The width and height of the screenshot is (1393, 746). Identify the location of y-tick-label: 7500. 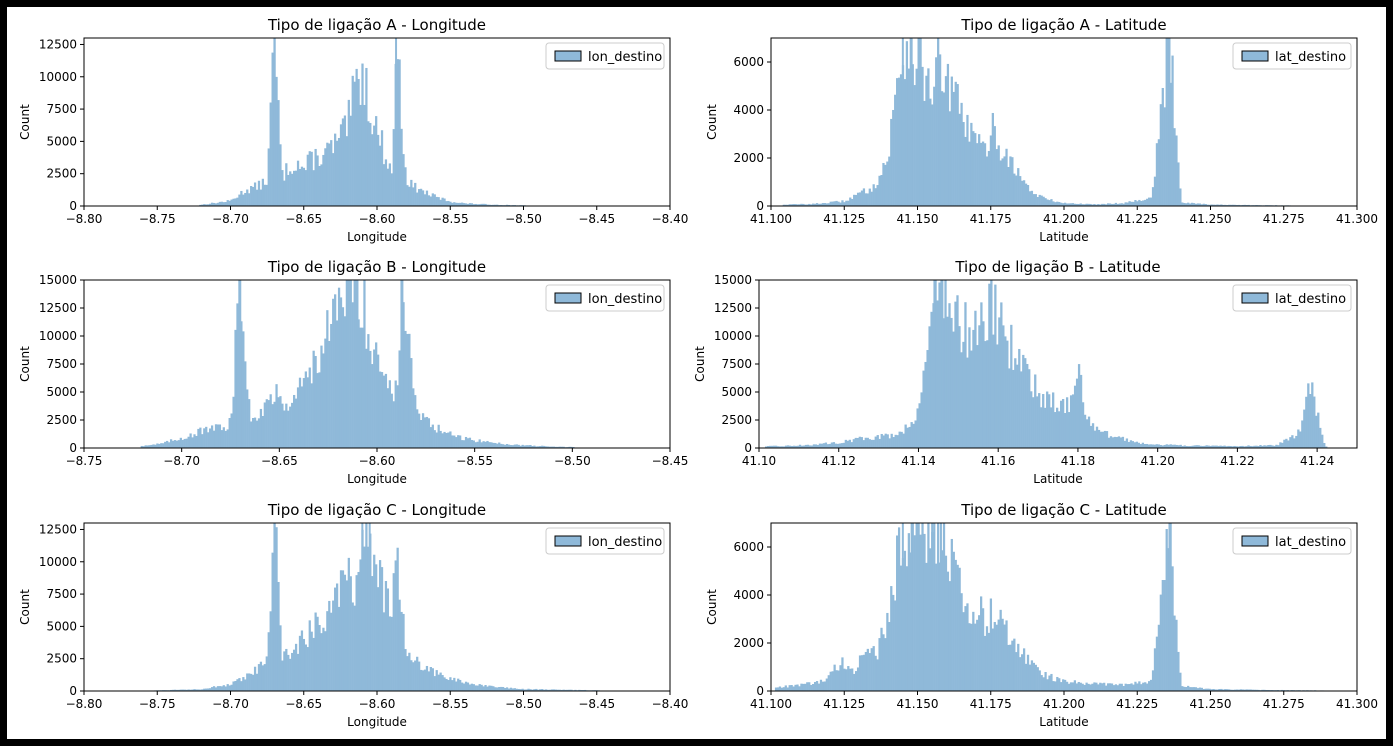
(61, 109).